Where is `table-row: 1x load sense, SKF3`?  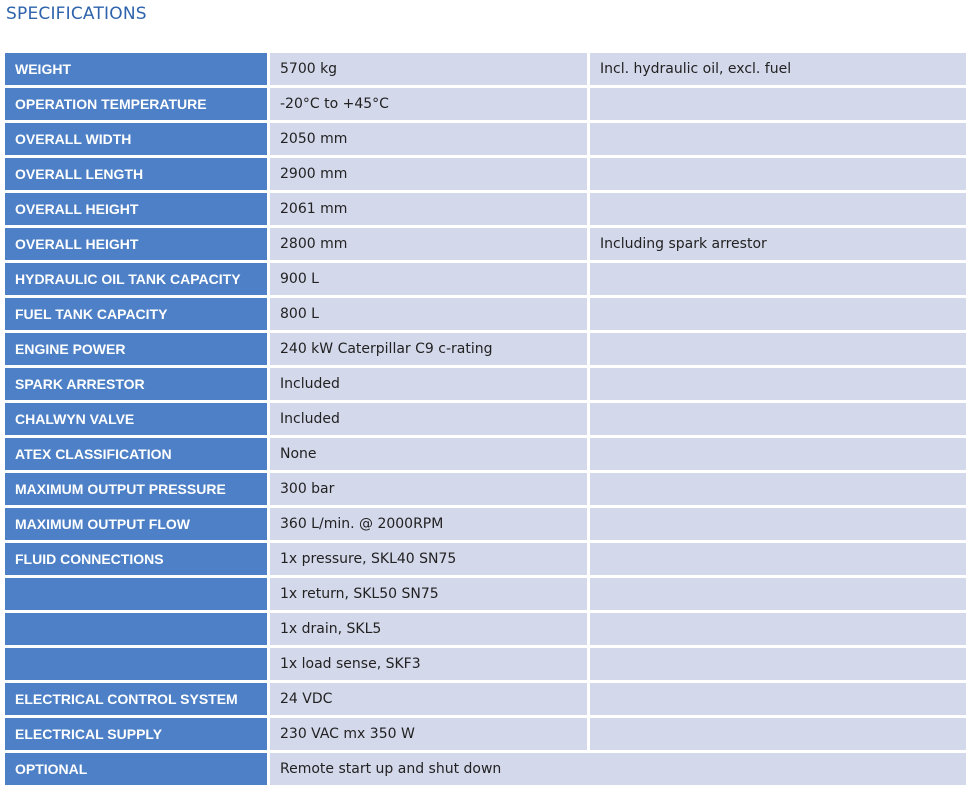
table-row: 1x load sense, SKF3 is located at coordinates (485, 664).